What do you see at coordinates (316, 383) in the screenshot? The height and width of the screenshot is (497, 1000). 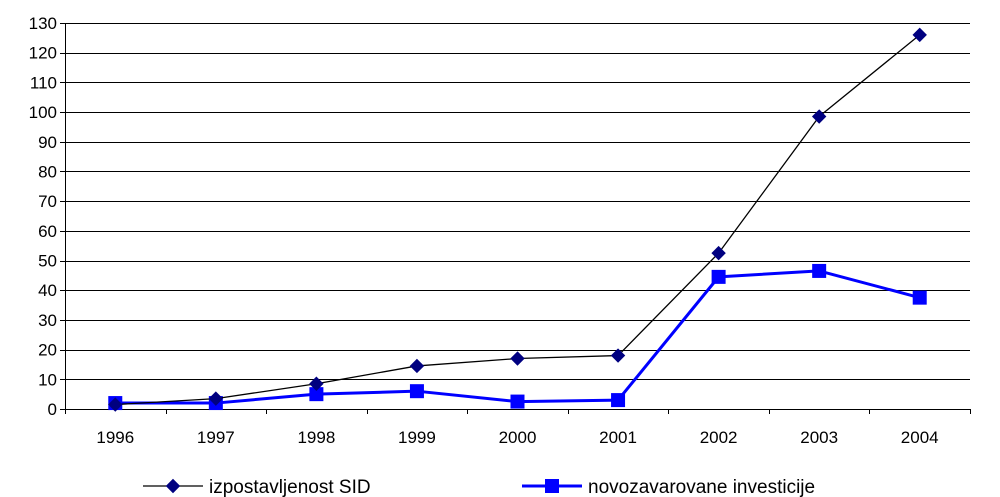 I see `data-point-1-1998` at bounding box center [316, 383].